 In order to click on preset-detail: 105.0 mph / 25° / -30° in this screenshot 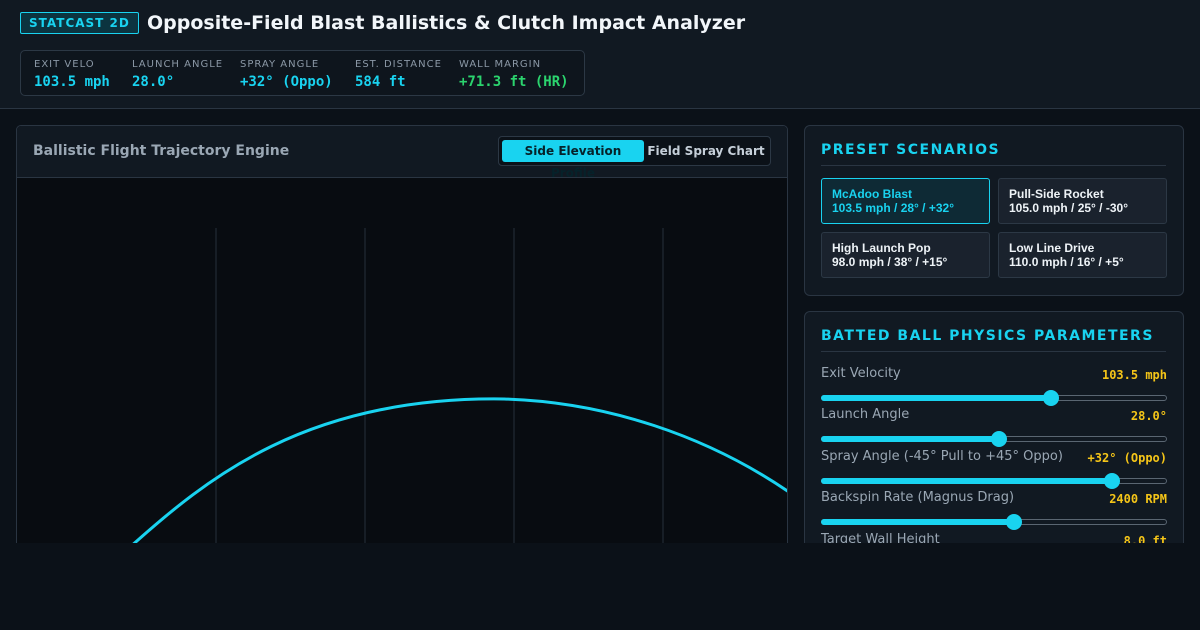, I will do `click(1068, 208)`.